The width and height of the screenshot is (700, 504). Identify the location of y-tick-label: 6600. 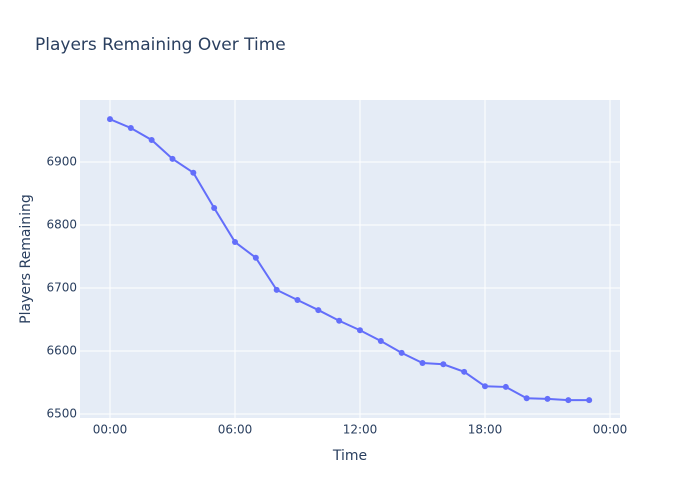
(61, 351).